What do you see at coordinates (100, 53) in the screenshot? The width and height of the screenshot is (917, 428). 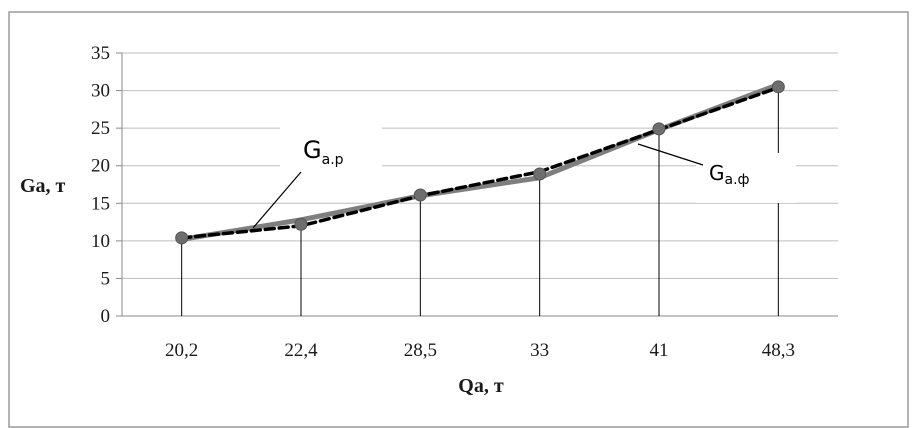 I see `y-tick-label: 35` at bounding box center [100, 53].